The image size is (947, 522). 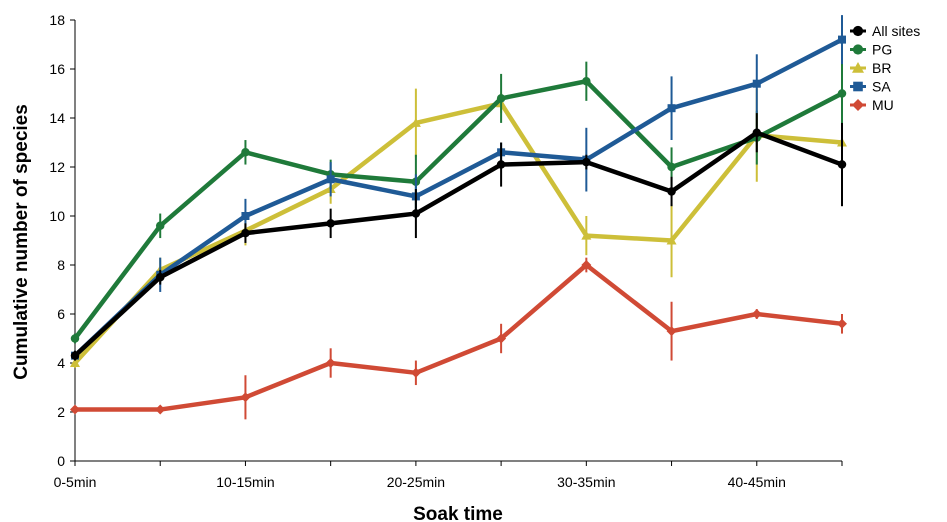 I want to click on x-tick-label: 10-15min, so click(x=245, y=482).